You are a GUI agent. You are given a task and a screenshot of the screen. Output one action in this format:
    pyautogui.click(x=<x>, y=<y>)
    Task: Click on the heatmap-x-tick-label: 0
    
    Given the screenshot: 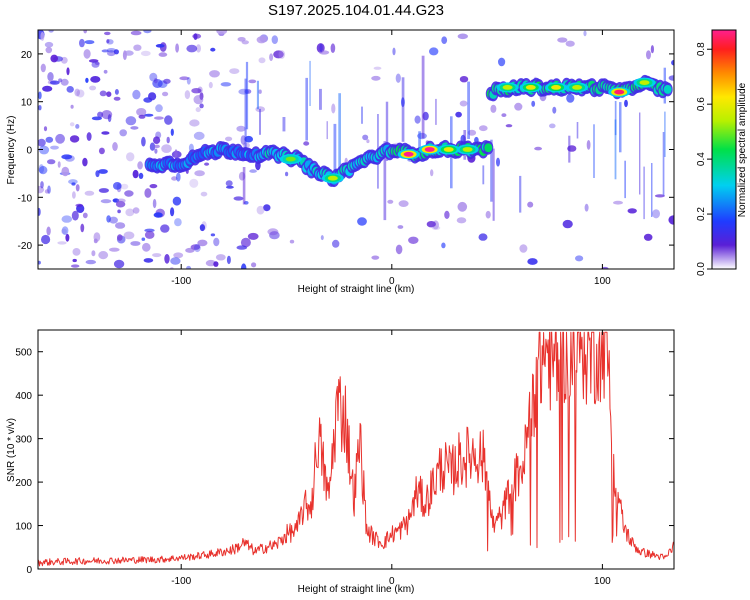 What is the action you would take?
    pyautogui.click(x=392, y=281)
    